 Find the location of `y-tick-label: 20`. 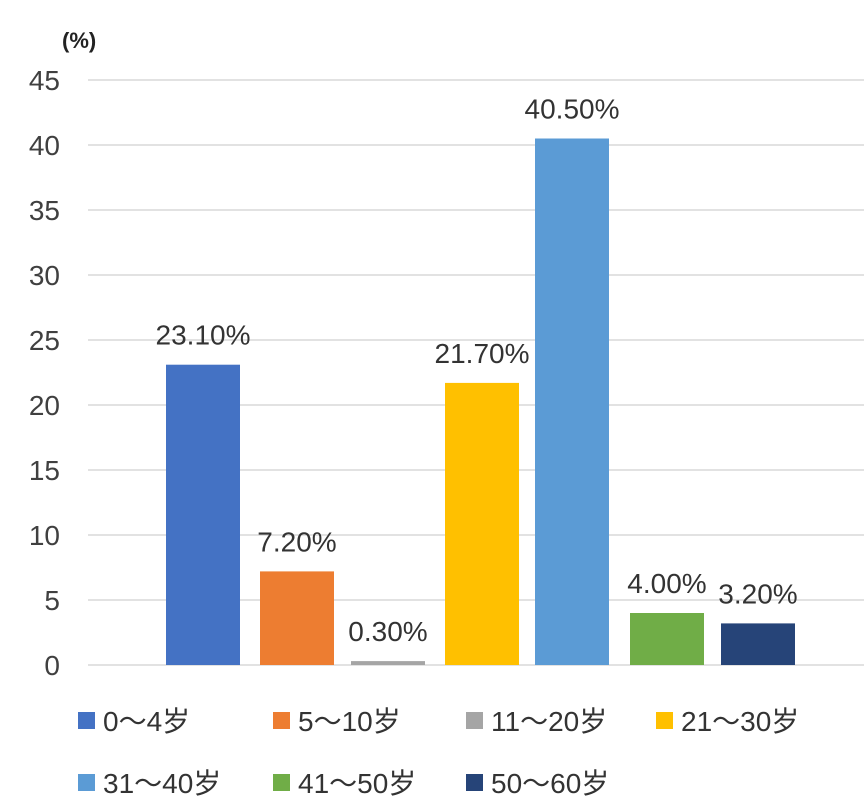

y-tick-label: 20 is located at coordinates (44, 405).